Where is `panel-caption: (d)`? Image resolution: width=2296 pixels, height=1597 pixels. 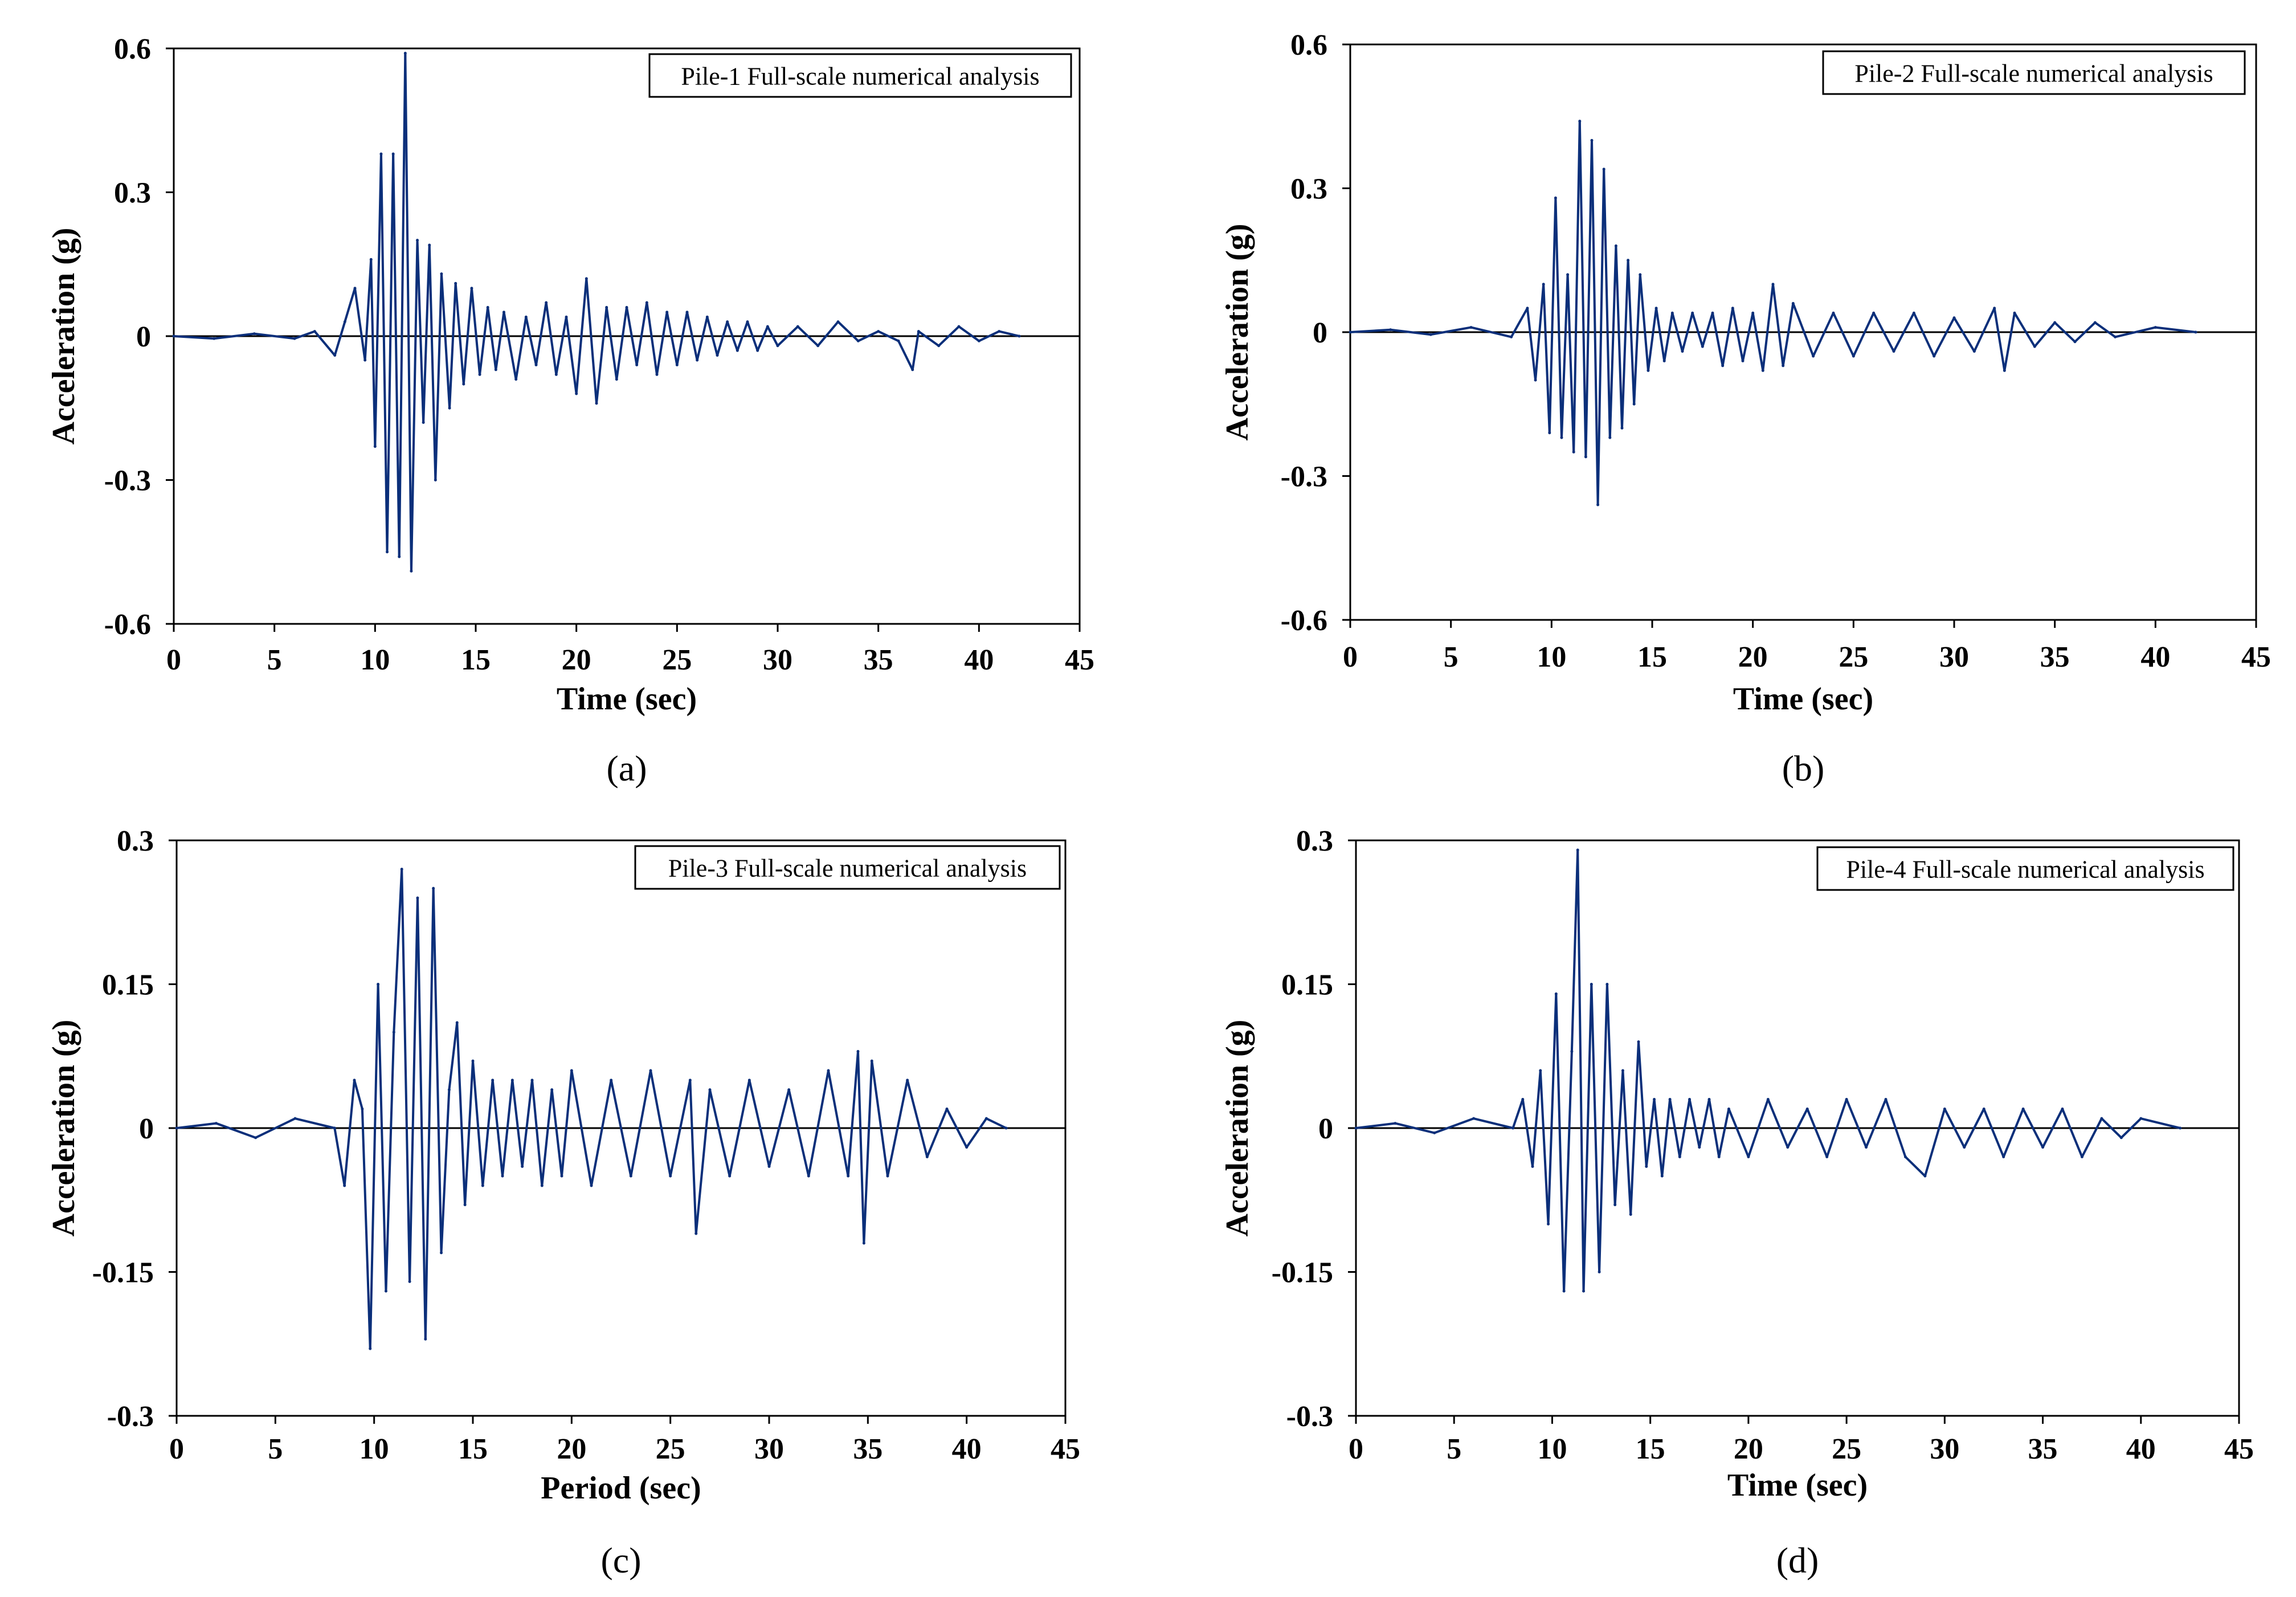
panel-caption: (d) is located at coordinates (1798, 1560).